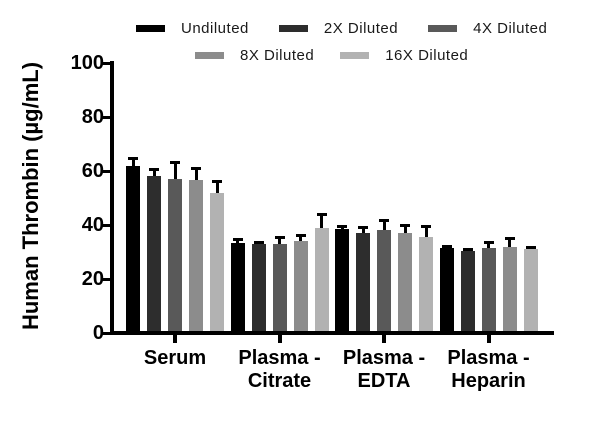 This screenshot has height=426, width=600. What do you see at coordinates (175, 358) in the screenshot?
I see `x-category-label: Serum` at bounding box center [175, 358].